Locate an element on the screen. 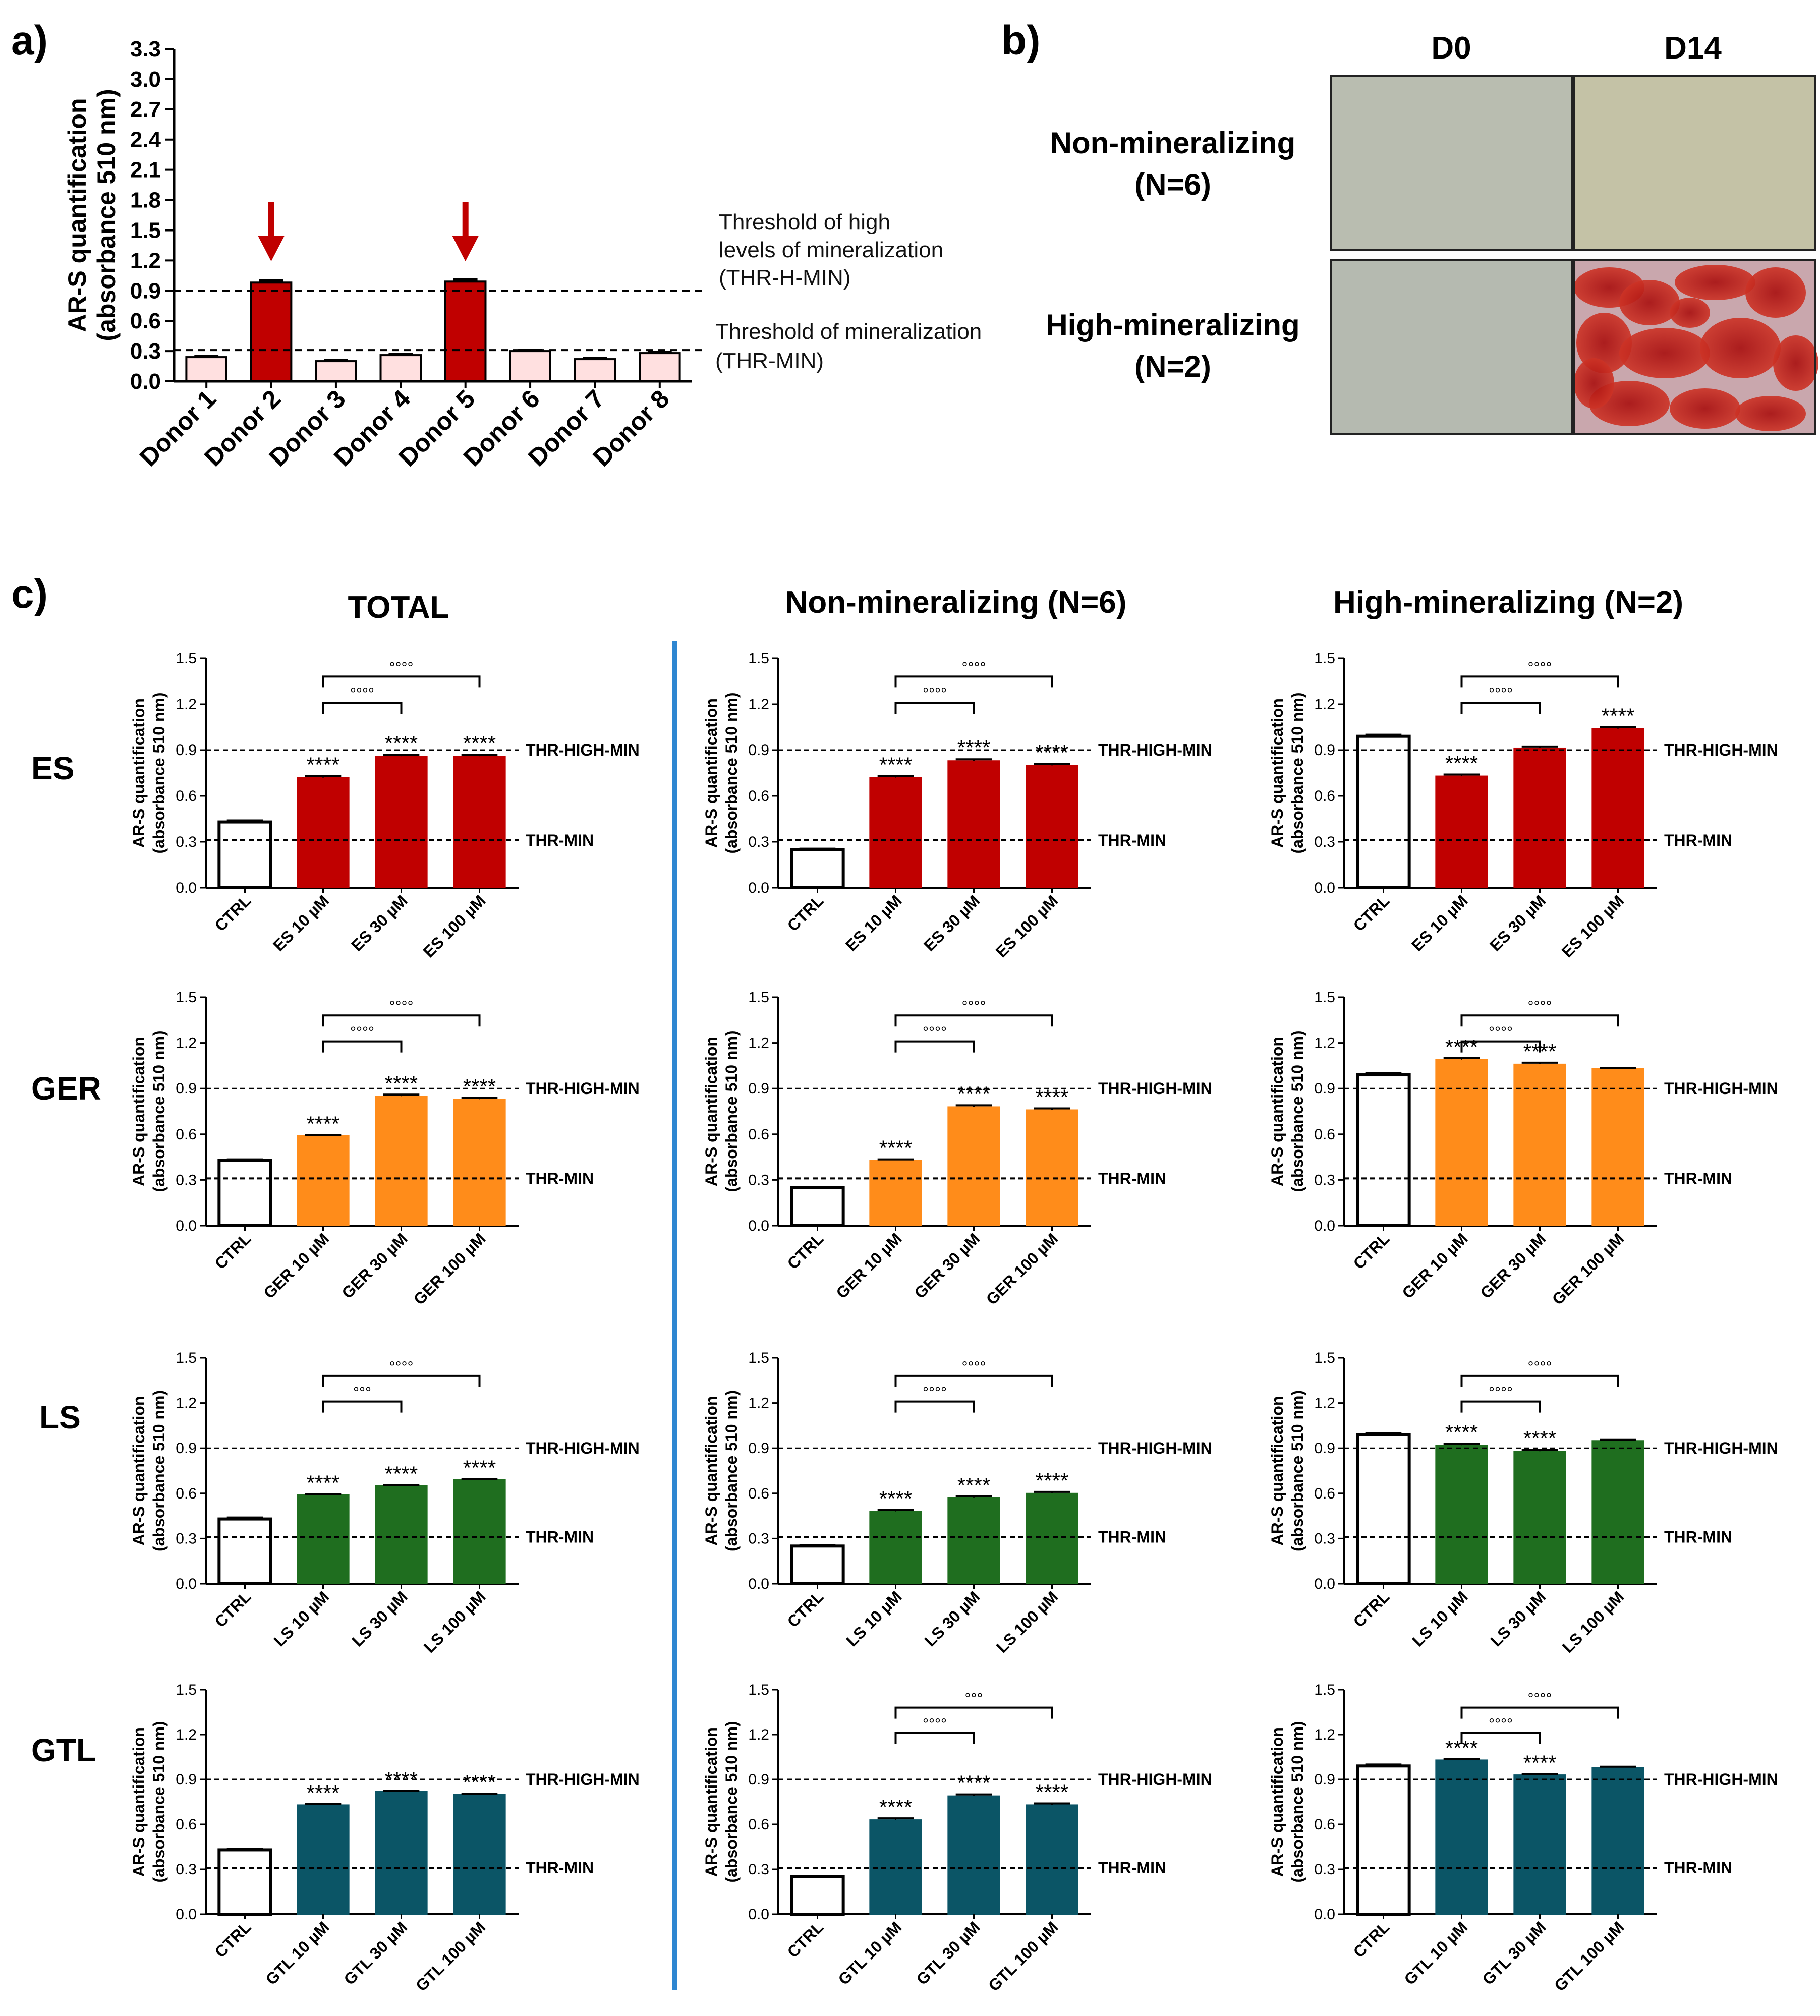 Image resolution: width=1820 pixels, height=2016 pixels. x-tick-label: GER 30 µM is located at coordinates (1512, 1265).